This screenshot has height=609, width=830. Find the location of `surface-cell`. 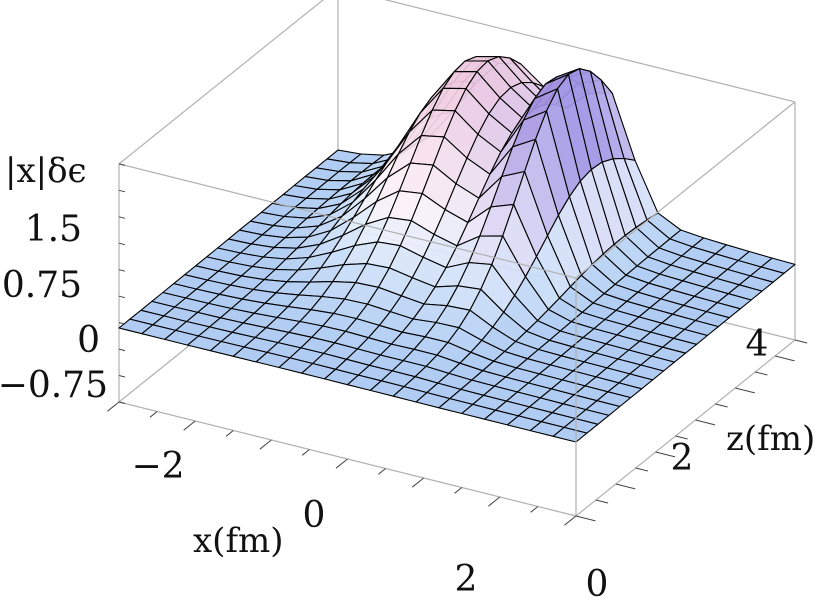

surface-cell is located at coordinates (570, 434).